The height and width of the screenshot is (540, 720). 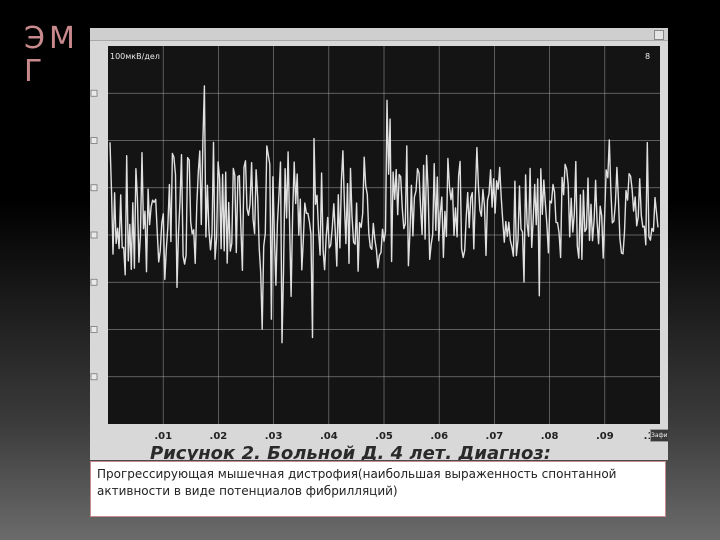 What do you see at coordinates (379, 34) in the screenshot?
I see `figure-top-strip` at bounding box center [379, 34].